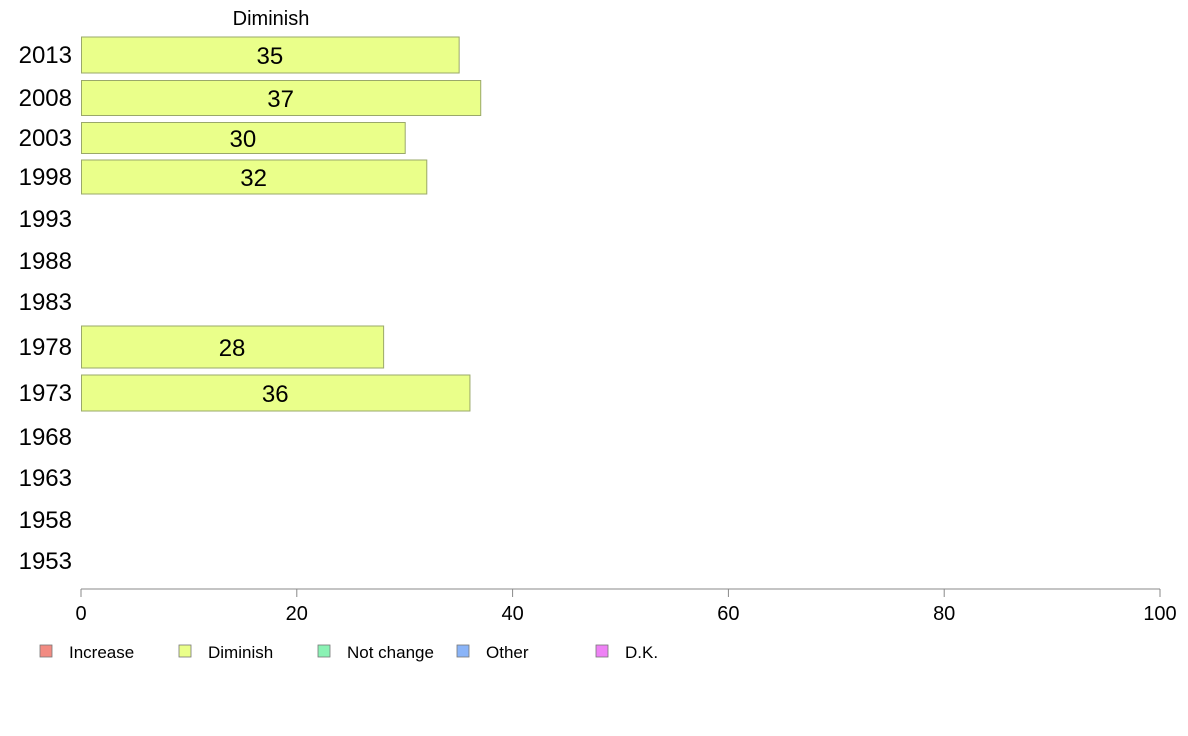 Image resolution: width=1188 pixels, height=736 pixels. What do you see at coordinates (45, 437) in the screenshot?
I see `category-label-1968: 1968` at bounding box center [45, 437].